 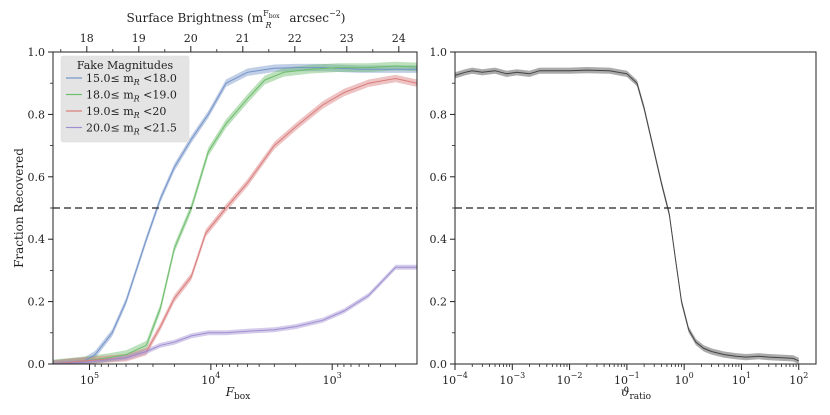 What do you see at coordinates (627, 379) in the screenshot?
I see `right-x-tick-label: 10⁻¹` at bounding box center [627, 379].